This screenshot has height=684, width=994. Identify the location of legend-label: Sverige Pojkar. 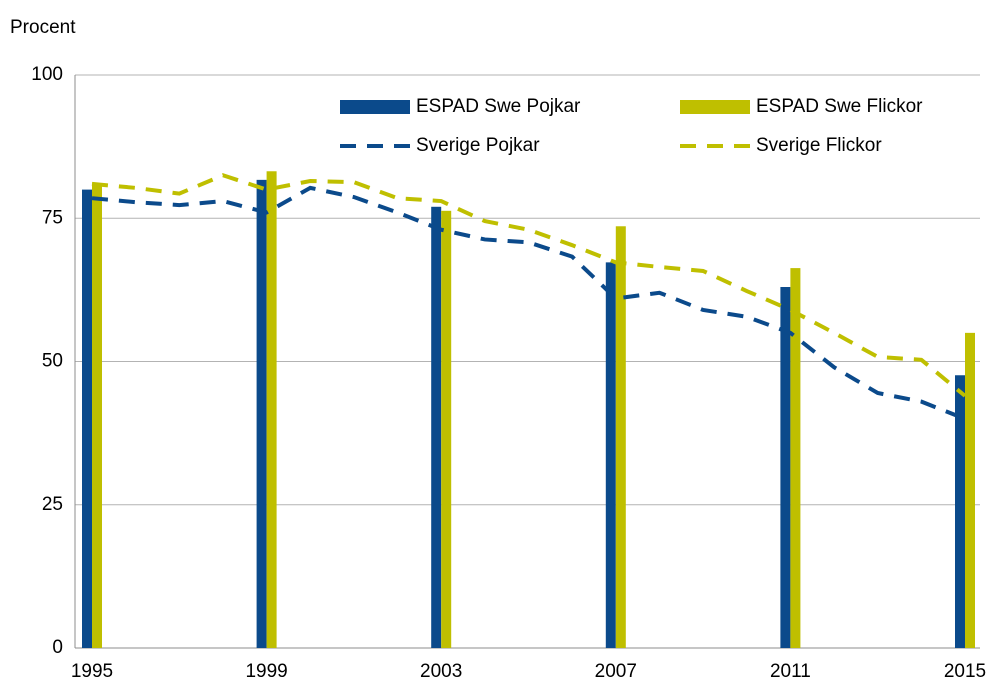
(478, 145).